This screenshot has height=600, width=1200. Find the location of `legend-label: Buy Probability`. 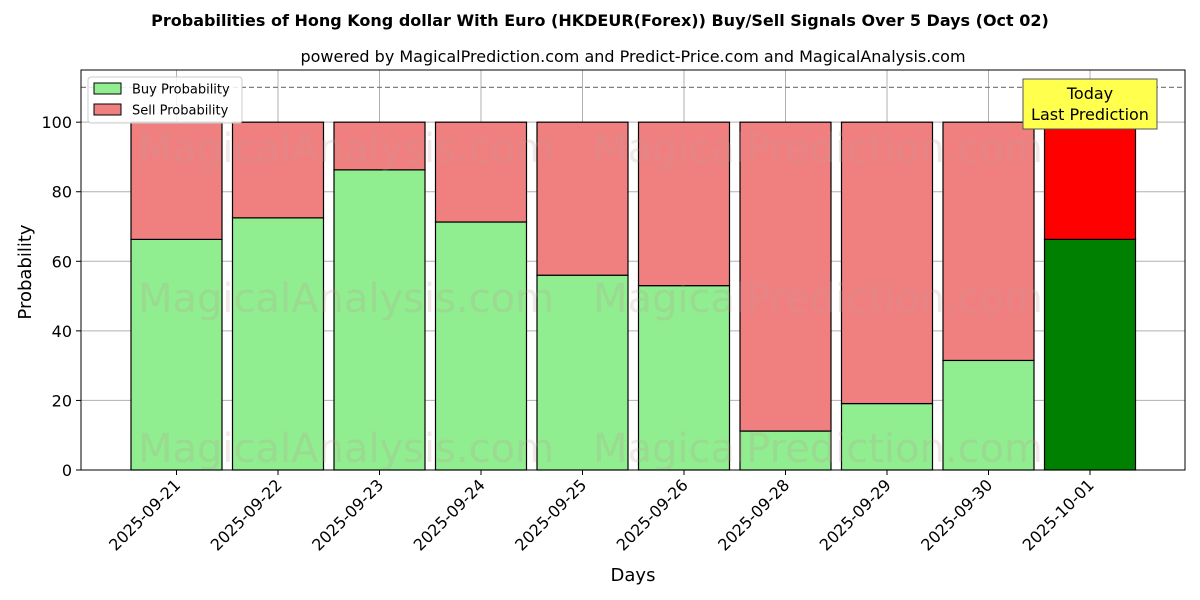

legend-label: Buy Probability is located at coordinates (181, 90).